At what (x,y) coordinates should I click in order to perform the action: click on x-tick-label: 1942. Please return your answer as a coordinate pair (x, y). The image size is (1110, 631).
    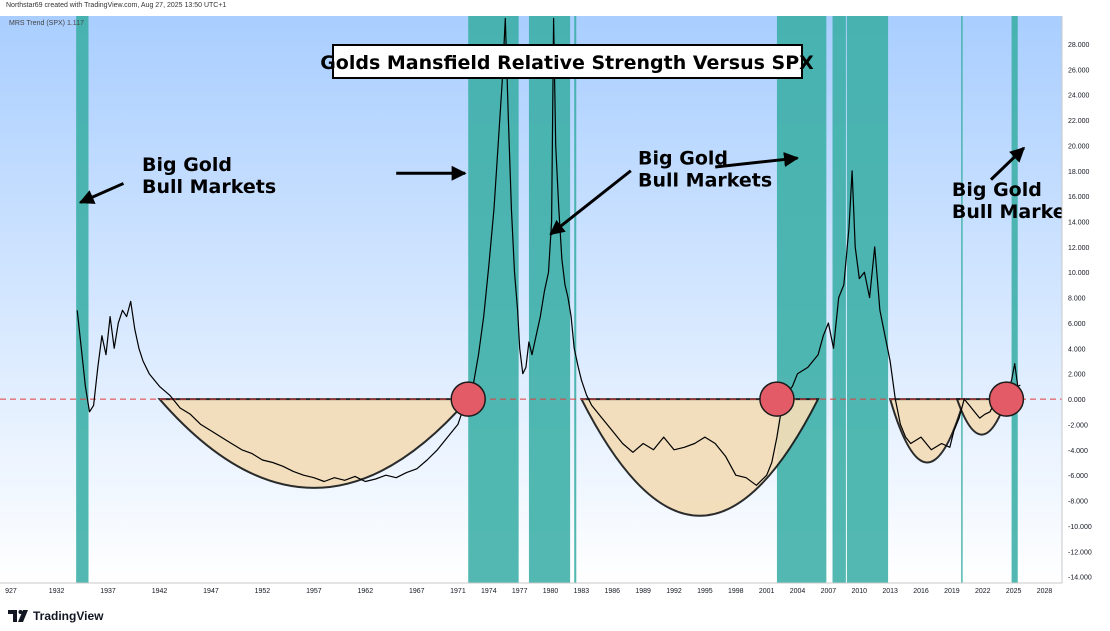
    Looking at the image, I should click on (160, 591).